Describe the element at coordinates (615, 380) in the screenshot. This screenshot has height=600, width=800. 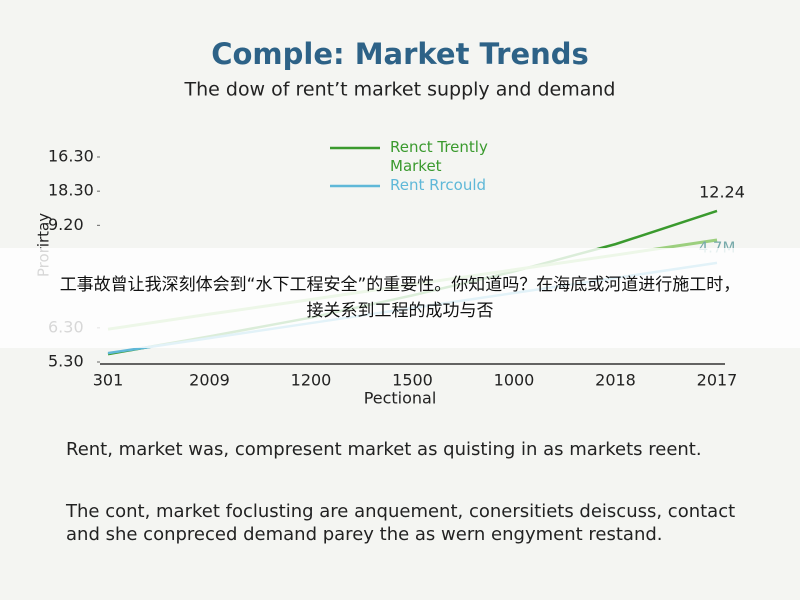
I see `x-tick-label: 2018` at that location.